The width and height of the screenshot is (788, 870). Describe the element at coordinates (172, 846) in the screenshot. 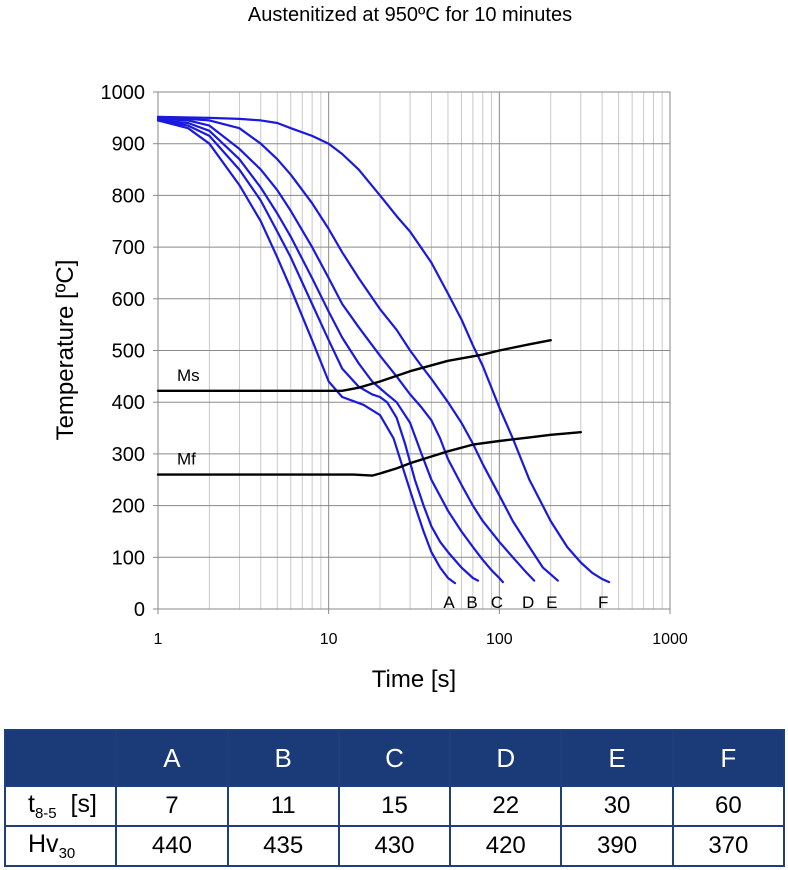

I see `table-cell: 440` at that location.